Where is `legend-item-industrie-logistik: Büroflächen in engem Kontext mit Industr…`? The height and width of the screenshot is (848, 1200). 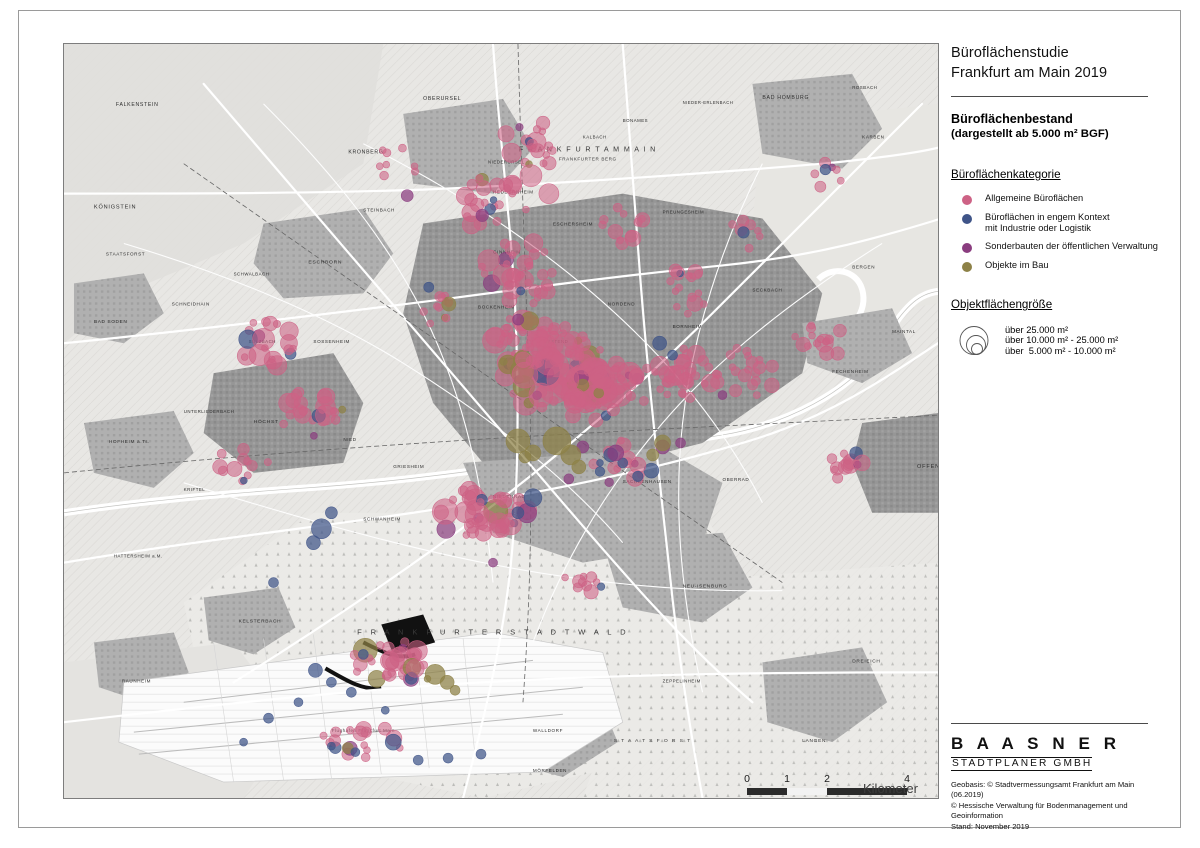
legend-item-industrie-logistik: Büroflächen in engem Kontext mit Industr… is located at coordinates (1055, 223).